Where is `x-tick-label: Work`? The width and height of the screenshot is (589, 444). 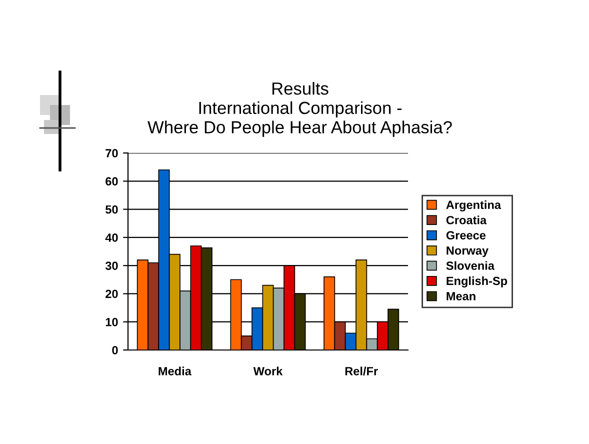 x-tick-label: Work is located at coordinates (268, 371).